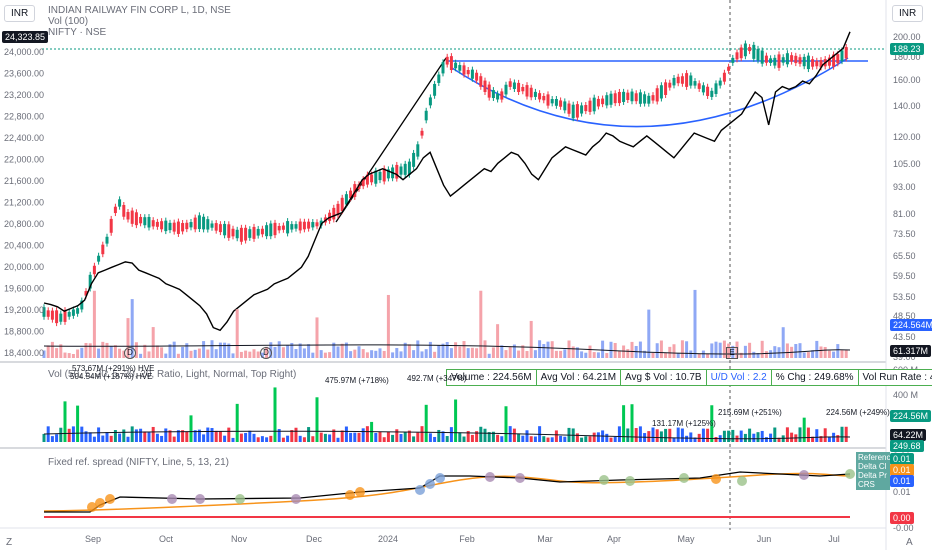 Image resolution: width=932 pixels, height=550 pixels. I want to click on timezone-button: Z, so click(9, 542).